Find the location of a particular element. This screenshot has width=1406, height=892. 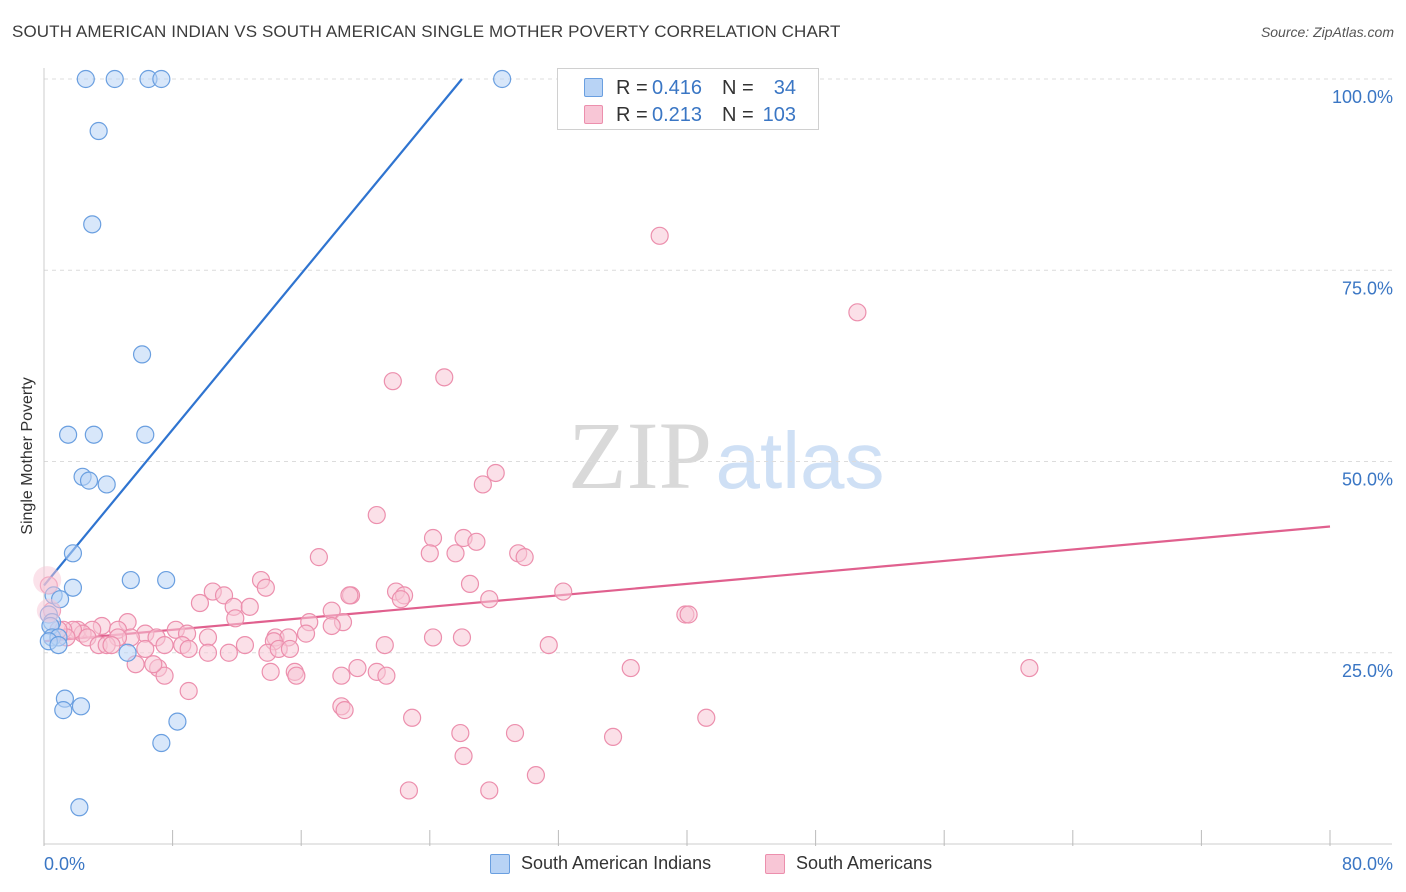

x-tick-label: 0.0% is located at coordinates (64, 864).